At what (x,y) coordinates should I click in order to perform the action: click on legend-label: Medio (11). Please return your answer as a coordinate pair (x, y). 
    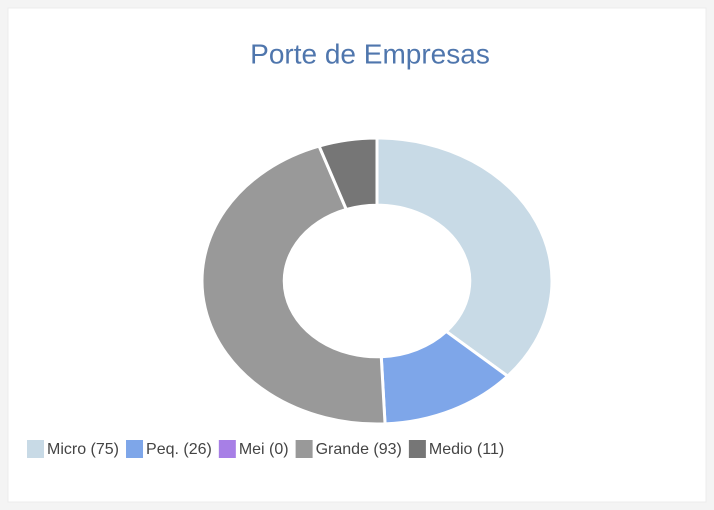
    Looking at the image, I should click on (466, 449).